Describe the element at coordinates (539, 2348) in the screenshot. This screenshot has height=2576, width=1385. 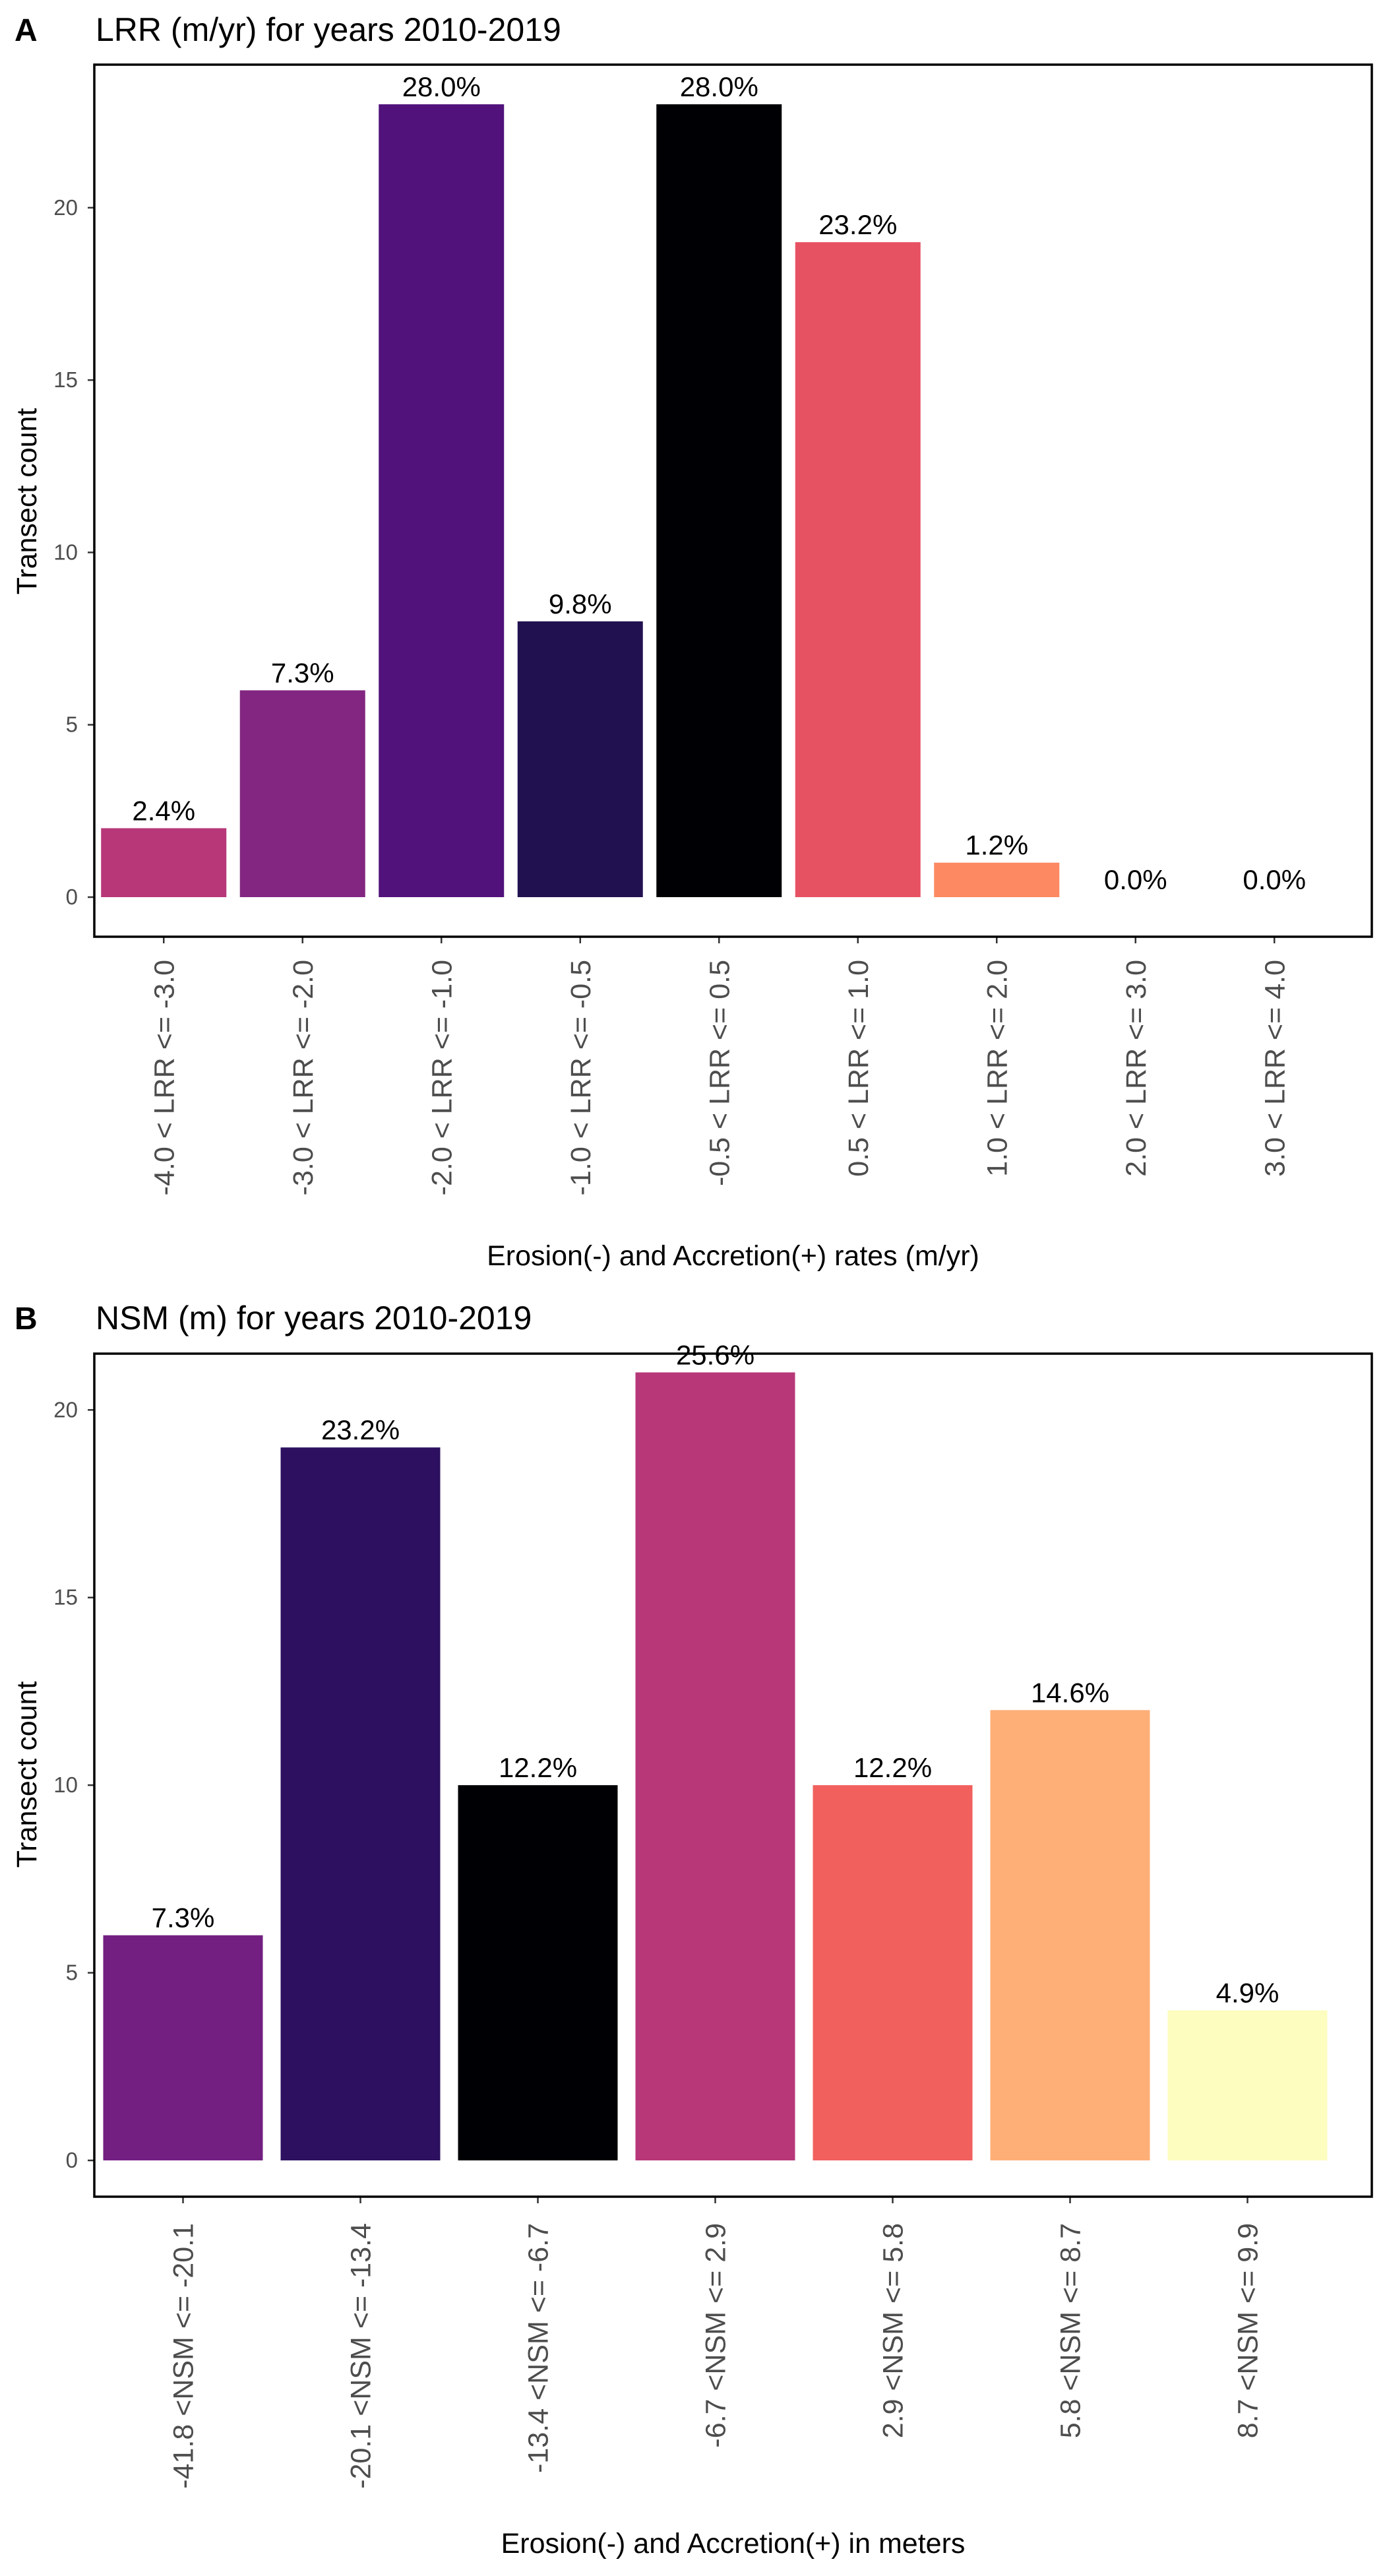
I see `x-tick-label: -13.4 <NSM <= -6.7` at that location.